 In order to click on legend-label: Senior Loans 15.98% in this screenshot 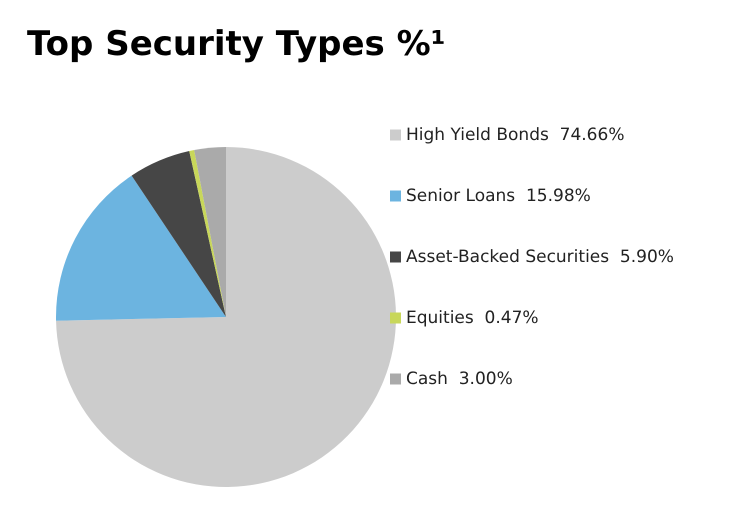, I will do `click(498, 196)`.